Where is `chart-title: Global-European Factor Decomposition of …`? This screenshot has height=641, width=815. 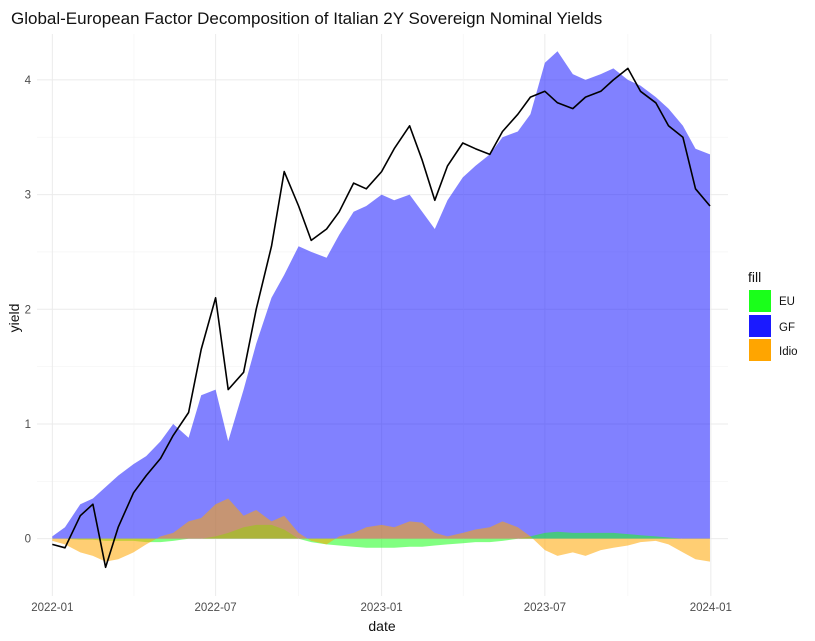
chart-title: Global-European Factor Decomposition of … is located at coordinates (306, 18).